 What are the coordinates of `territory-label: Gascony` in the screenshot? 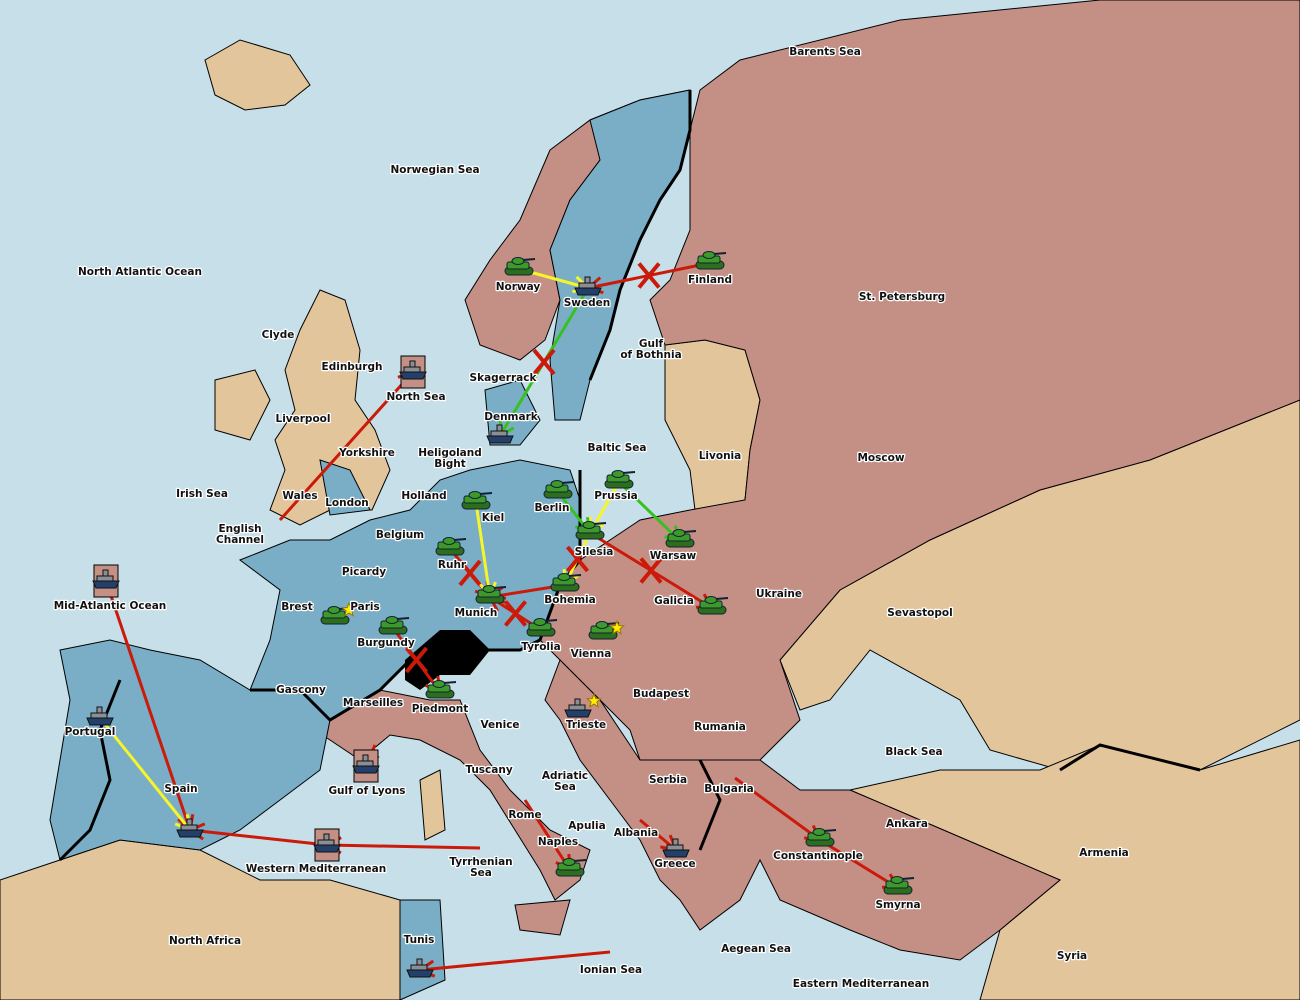 It's located at (301, 690).